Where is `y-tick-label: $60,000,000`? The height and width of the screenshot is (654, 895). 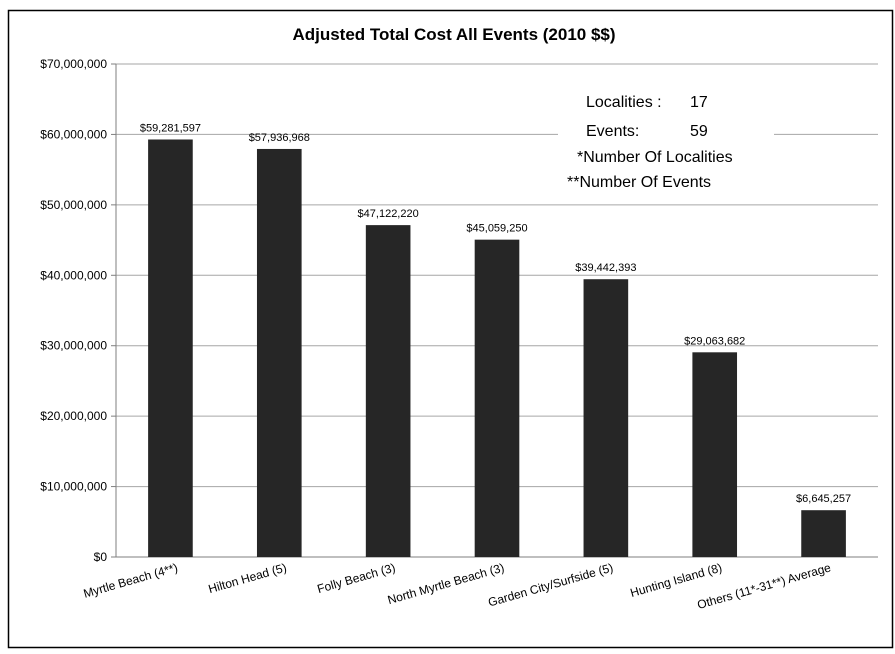 y-tick-label: $60,000,000 is located at coordinates (73, 134).